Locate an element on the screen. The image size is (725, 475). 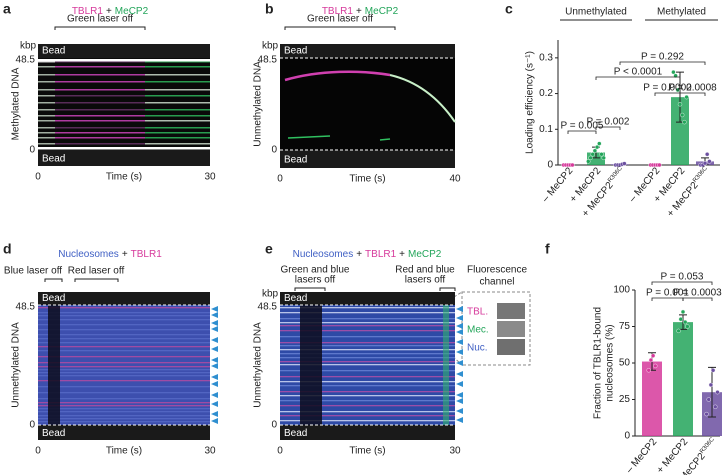
panel-title: Nucleosomes + TBLR1 + MeCP2 is located at coordinates (367, 254).